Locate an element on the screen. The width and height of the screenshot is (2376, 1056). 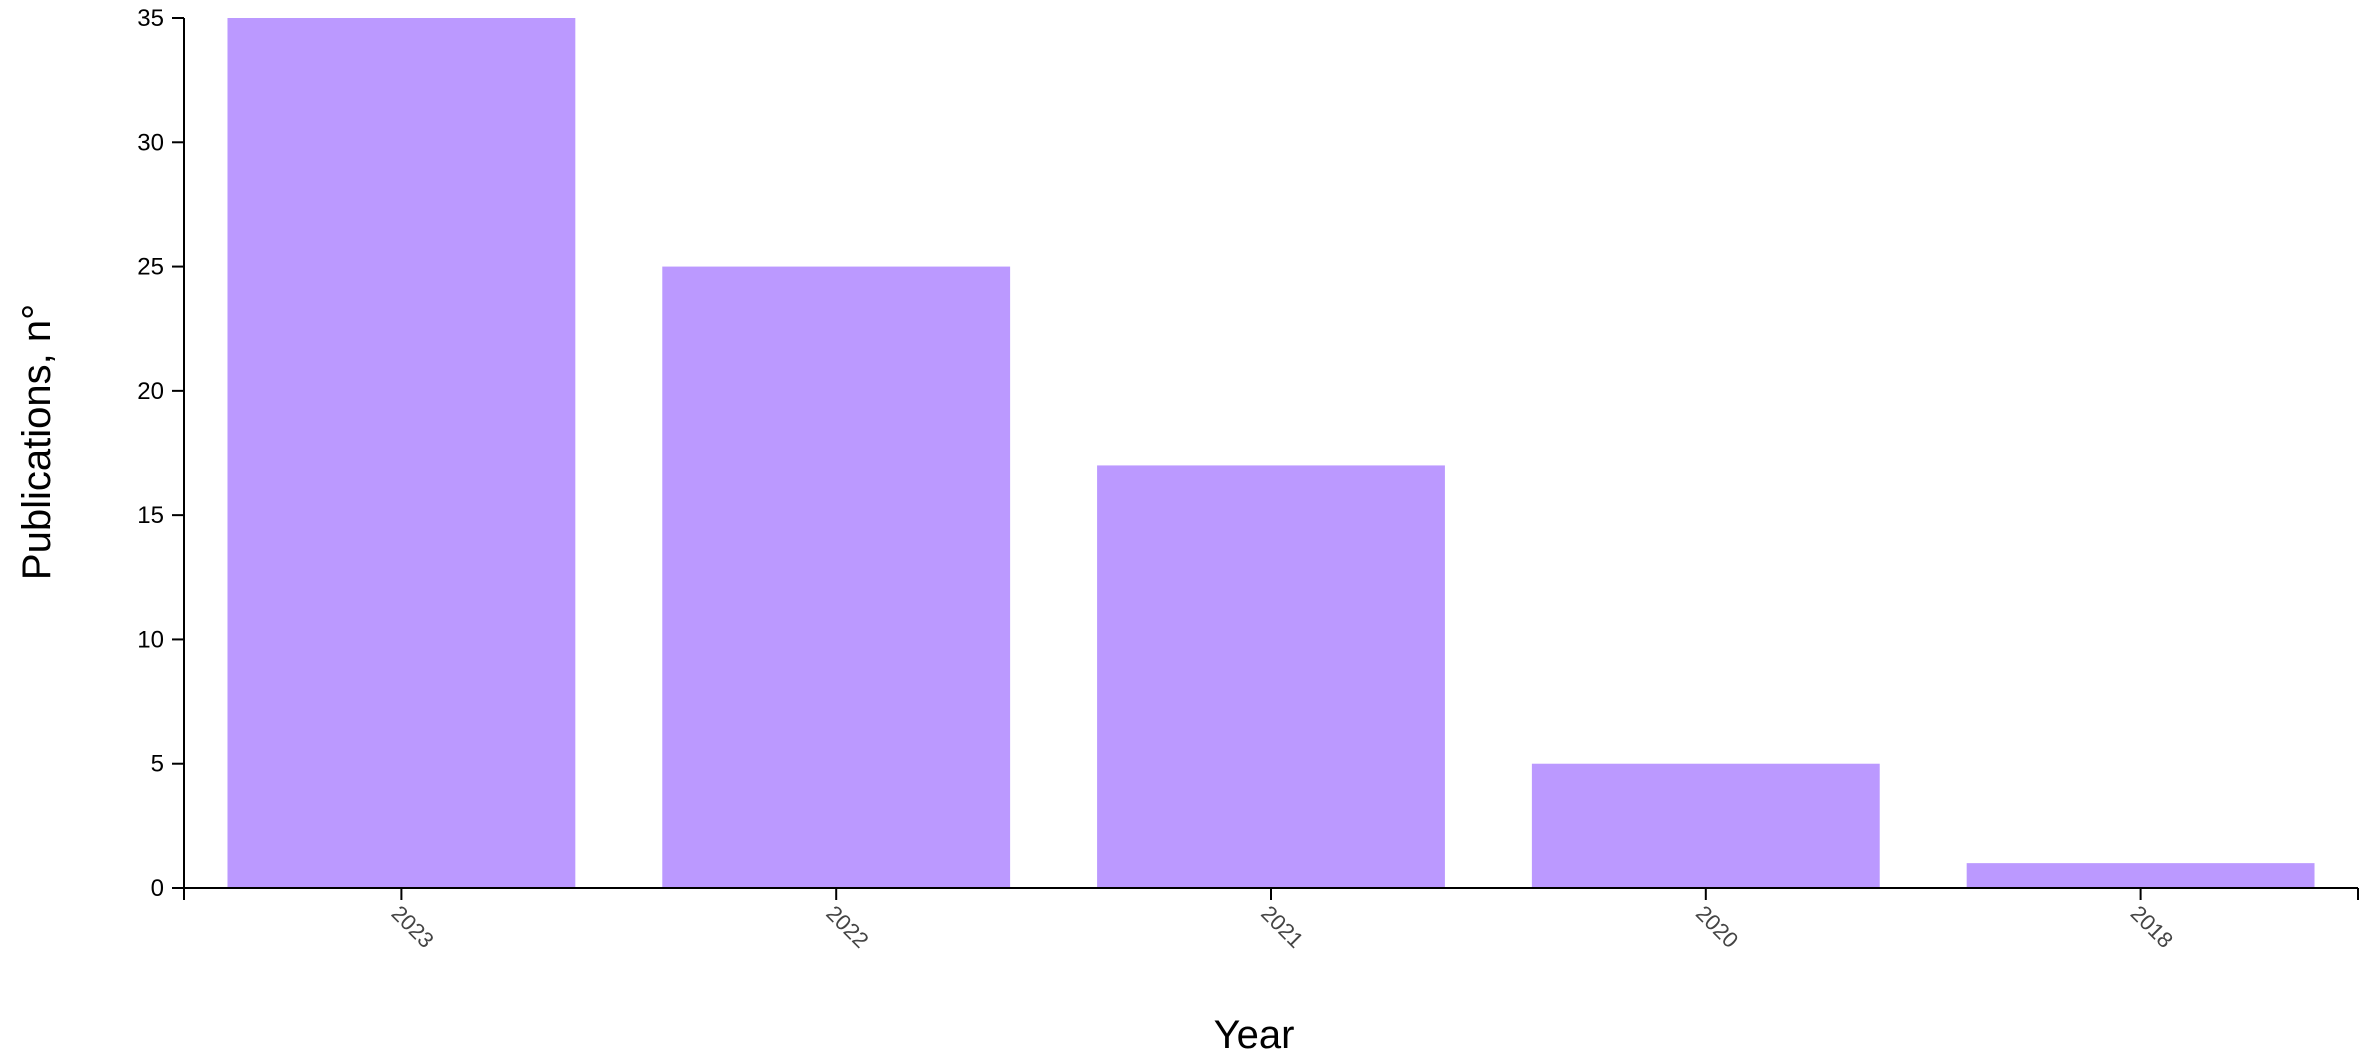
x-tick-label: 2018 is located at coordinates (2152, 927).